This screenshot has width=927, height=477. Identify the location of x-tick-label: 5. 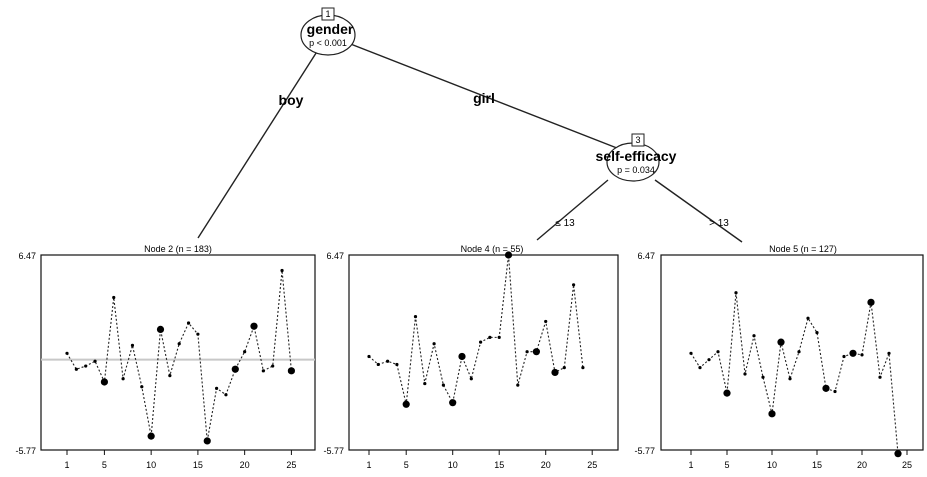
(726, 465).